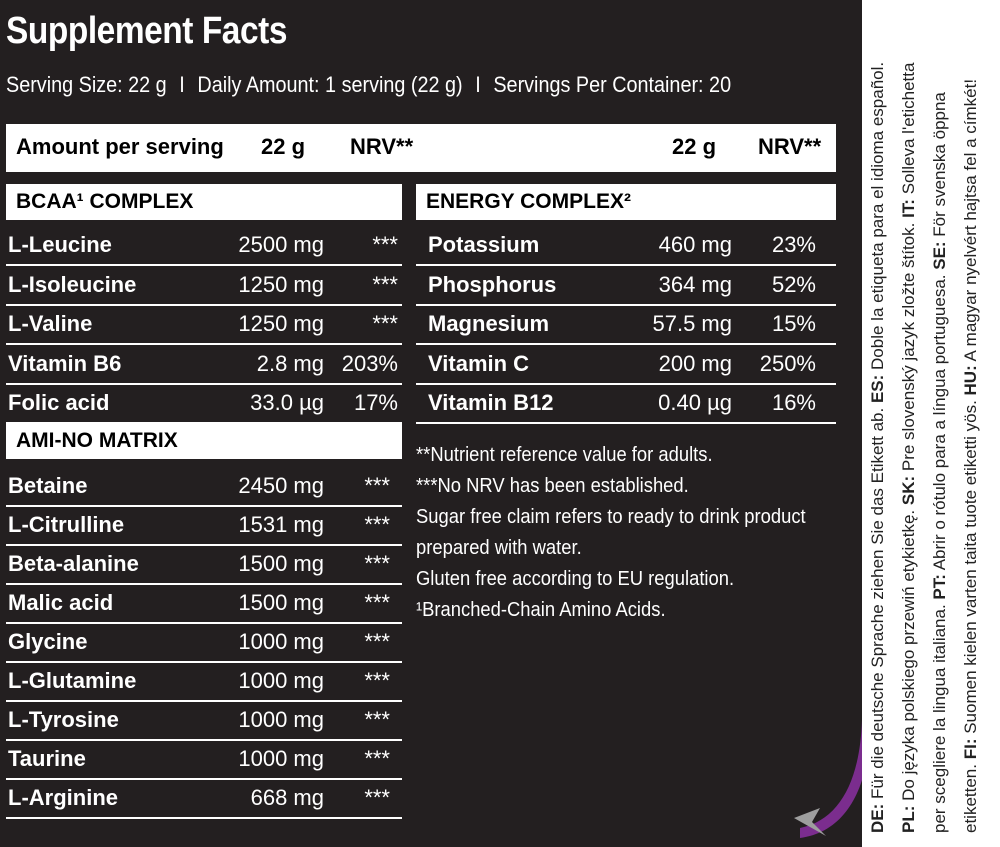 This screenshot has width=1000, height=847. Describe the element at coordinates (63, 797) in the screenshot. I see `nutrient-name: L-Arginine` at that location.